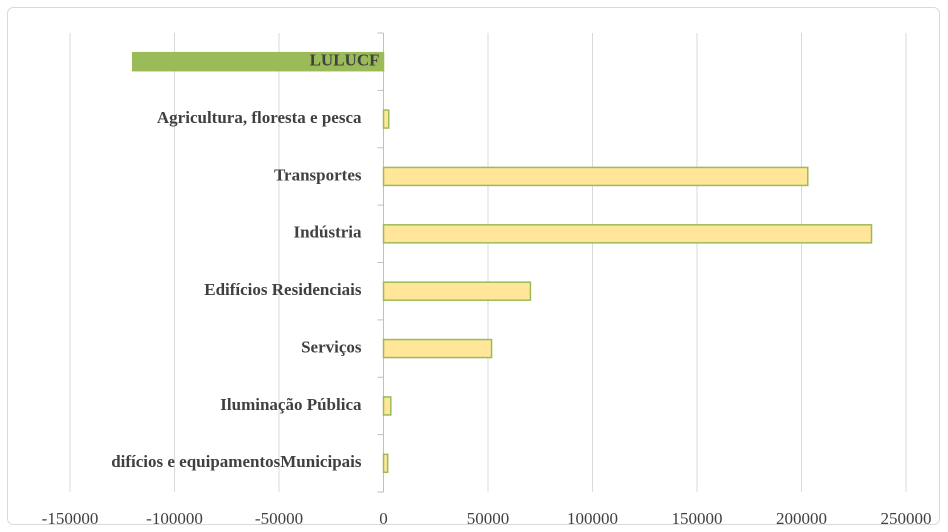 The width and height of the screenshot is (948, 532). What do you see at coordinates (592, 518) in the screenshot?
I see `x-tick-label: 100000` at bounding box center [592, 518].